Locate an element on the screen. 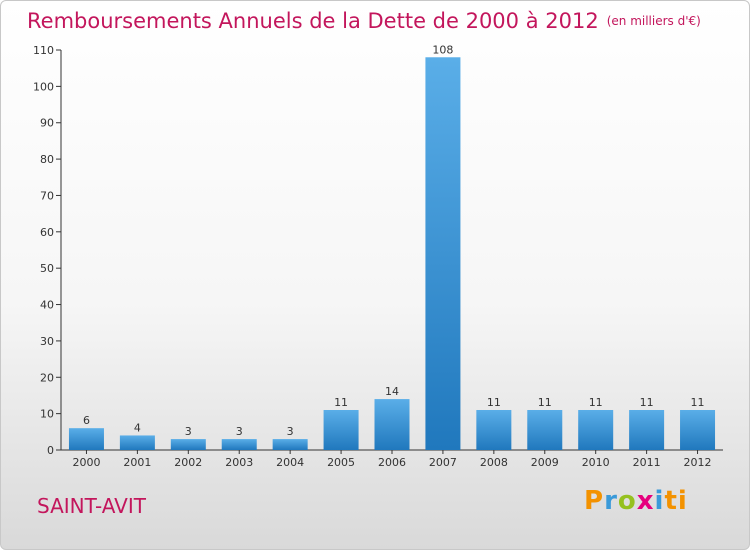 The height and width of the screenshot is (550, 750). y-tick-label: 20 is located at coordinates (47, 377).